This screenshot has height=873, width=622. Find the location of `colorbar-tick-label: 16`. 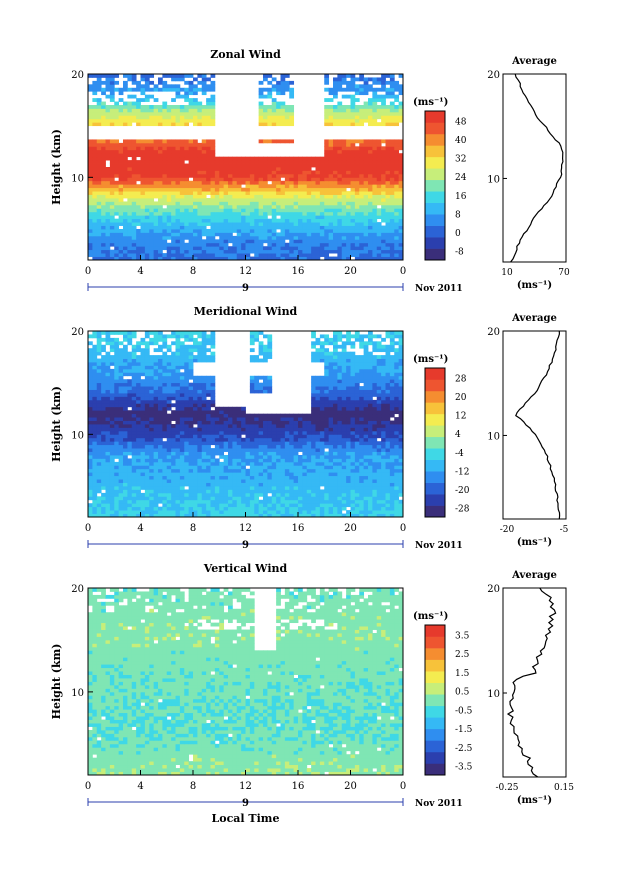

colorbar-tick-label: 16 is located at coordinates (461, 197).